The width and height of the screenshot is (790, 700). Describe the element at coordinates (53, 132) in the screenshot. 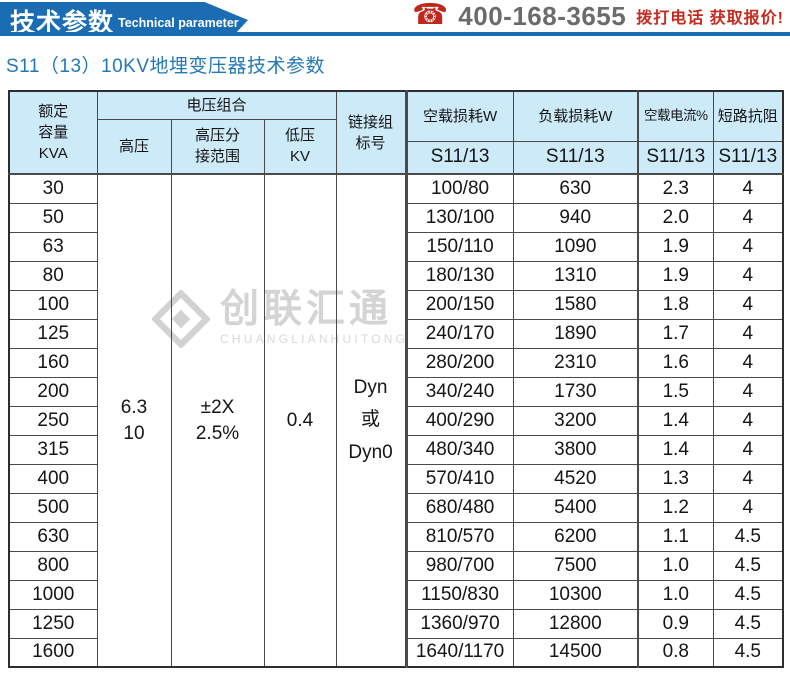

I see `col-header-capacity: 额定 容量 KVA` at that location.